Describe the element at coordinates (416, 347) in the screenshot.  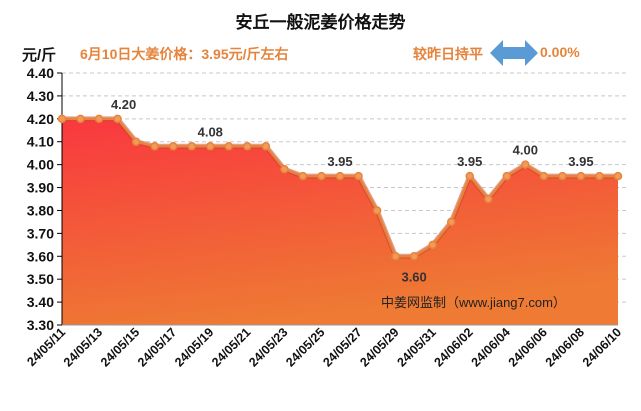
I see `x-tick-label: 24/05/31` at that location.